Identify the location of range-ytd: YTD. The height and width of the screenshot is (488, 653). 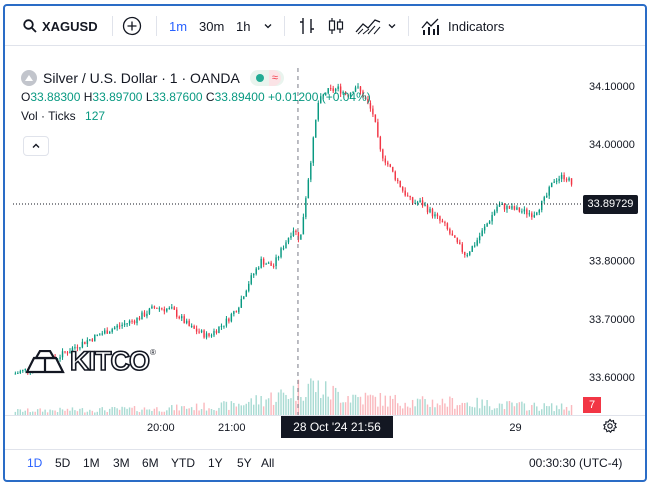
(183, 463).